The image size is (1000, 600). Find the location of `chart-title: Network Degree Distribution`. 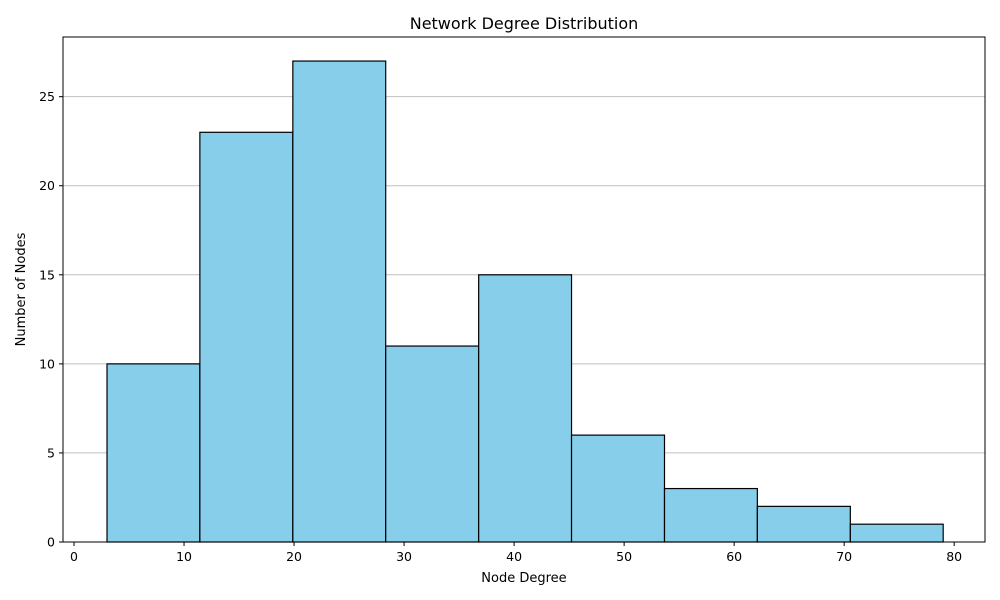

chart-title: Network Degree Distribution is located at coordinates (524, 23).